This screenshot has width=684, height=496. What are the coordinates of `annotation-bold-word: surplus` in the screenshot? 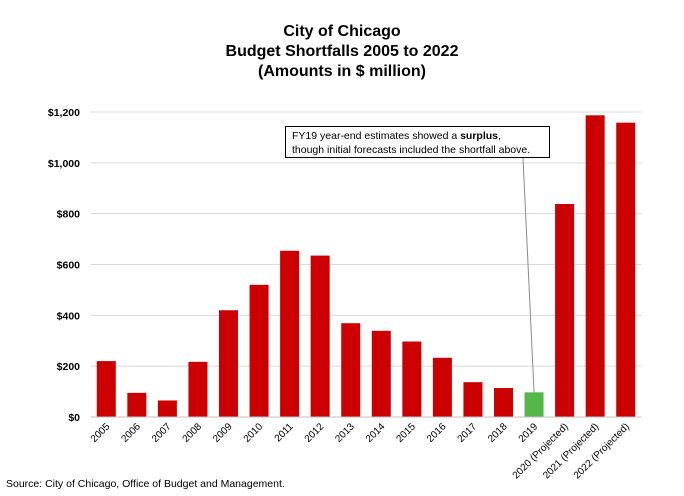 It's located at (479, 136).